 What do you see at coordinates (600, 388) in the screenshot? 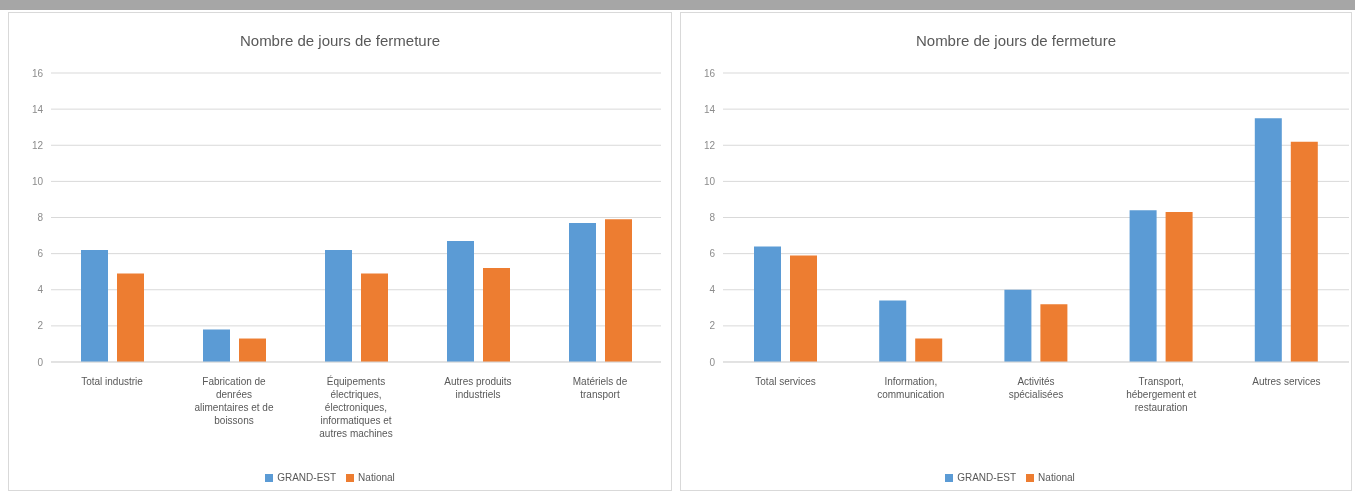
I see `x-tick-label: Matériels de transport` at bounding box center [600, 388].